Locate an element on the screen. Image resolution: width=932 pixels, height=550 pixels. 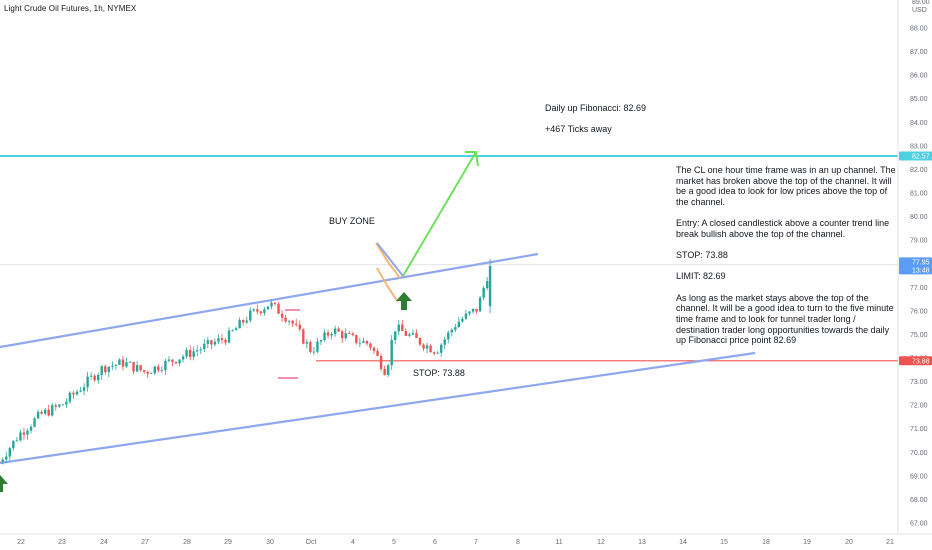
y-axis-tick-label: 89.00 is located at coordinates (921, 3).